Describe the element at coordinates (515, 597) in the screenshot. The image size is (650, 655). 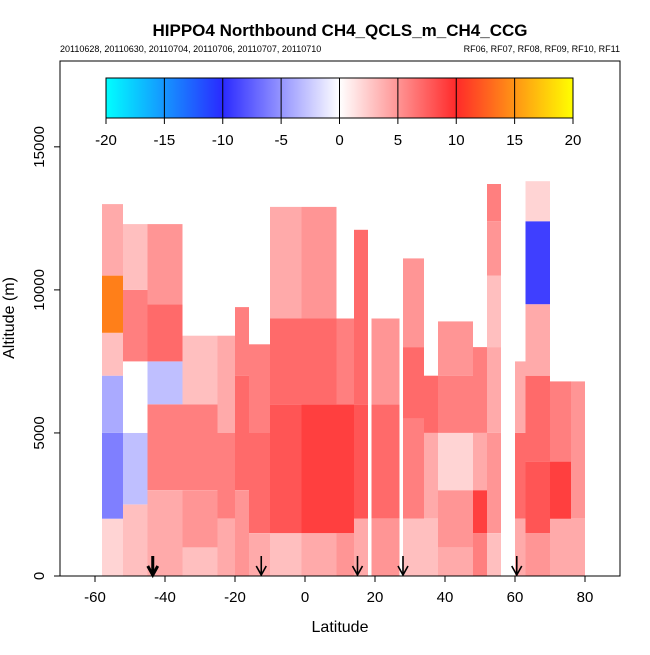
I see `x-tick-label: 60` at that location.